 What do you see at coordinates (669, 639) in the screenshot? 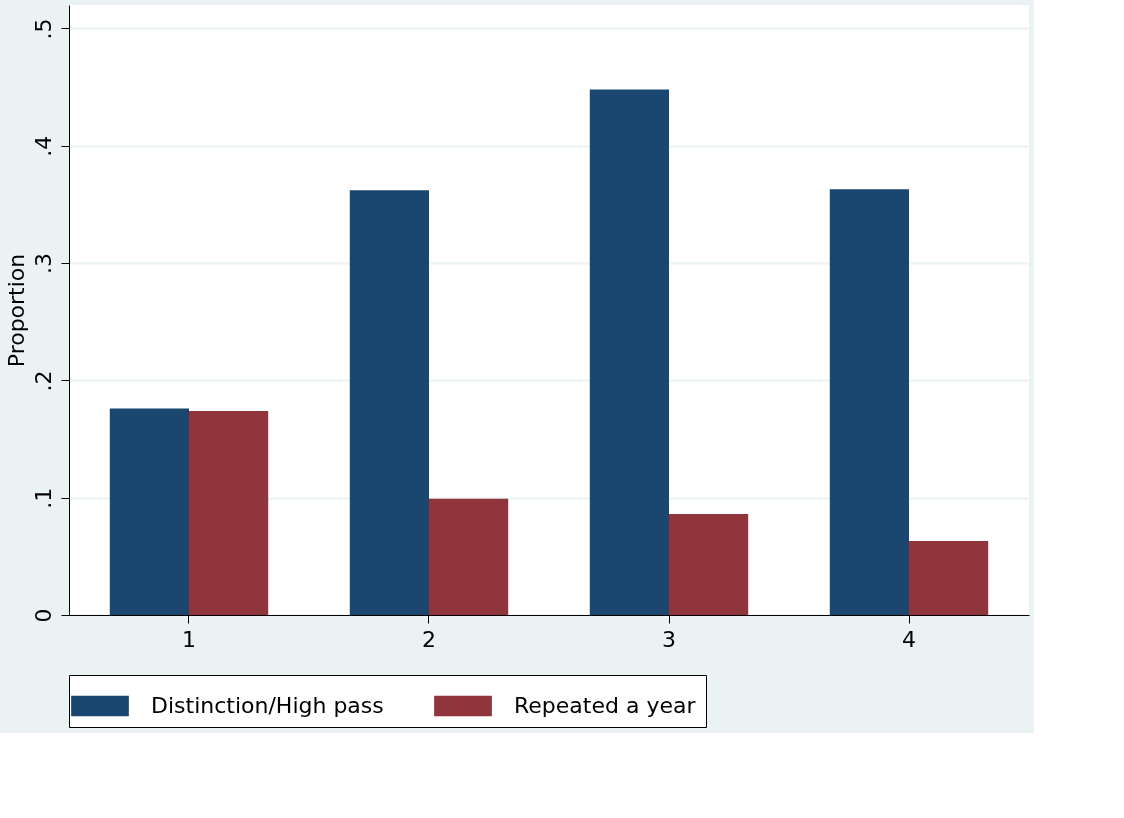
I see `x-tick-label: 3` at bounding box center [669, 639].